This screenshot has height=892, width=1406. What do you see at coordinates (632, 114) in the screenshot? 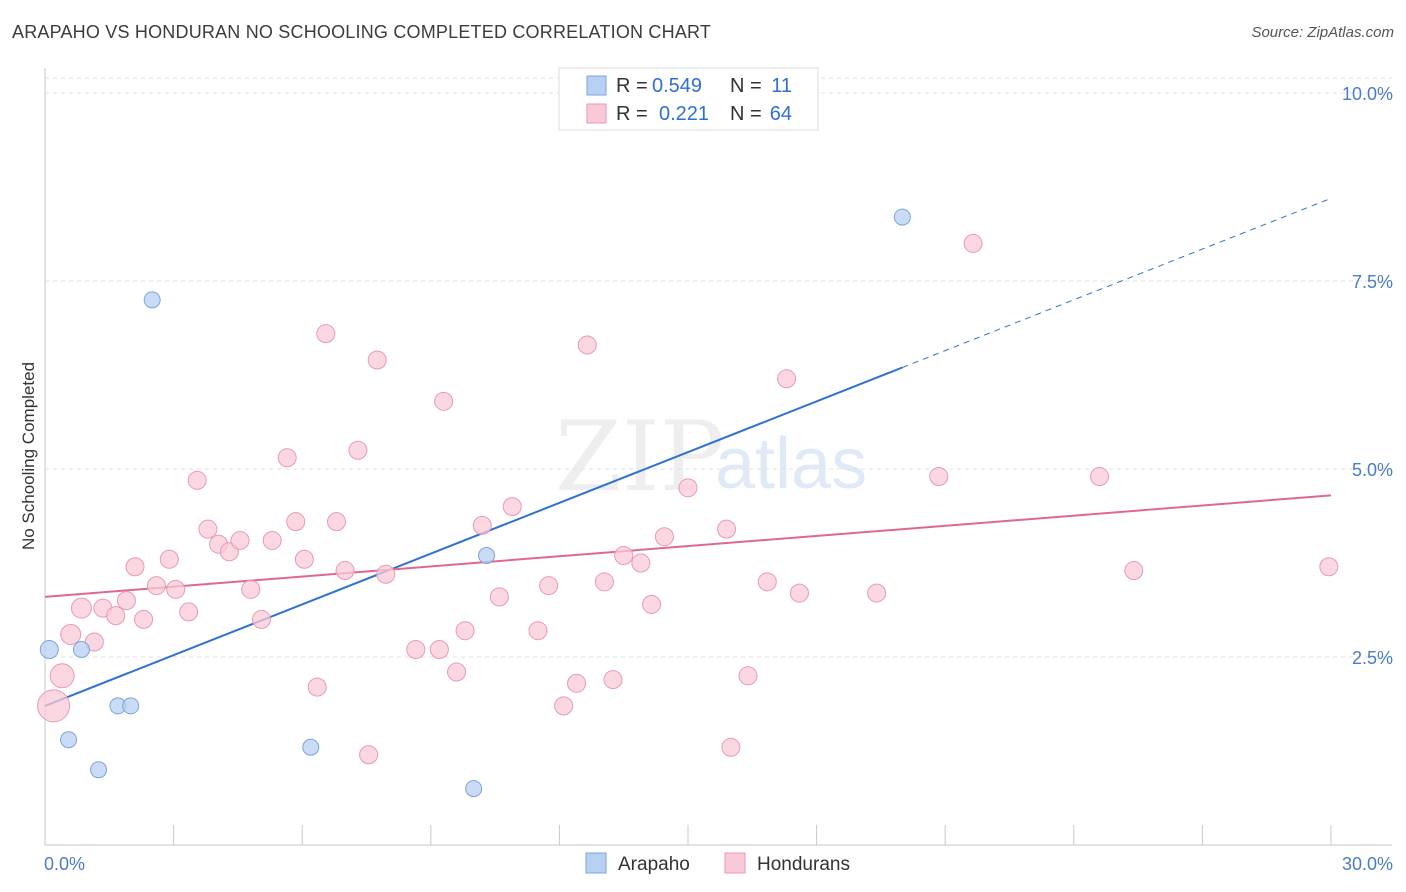
I see `legend-r-label-2: R =` at bounding box center [632, 114].